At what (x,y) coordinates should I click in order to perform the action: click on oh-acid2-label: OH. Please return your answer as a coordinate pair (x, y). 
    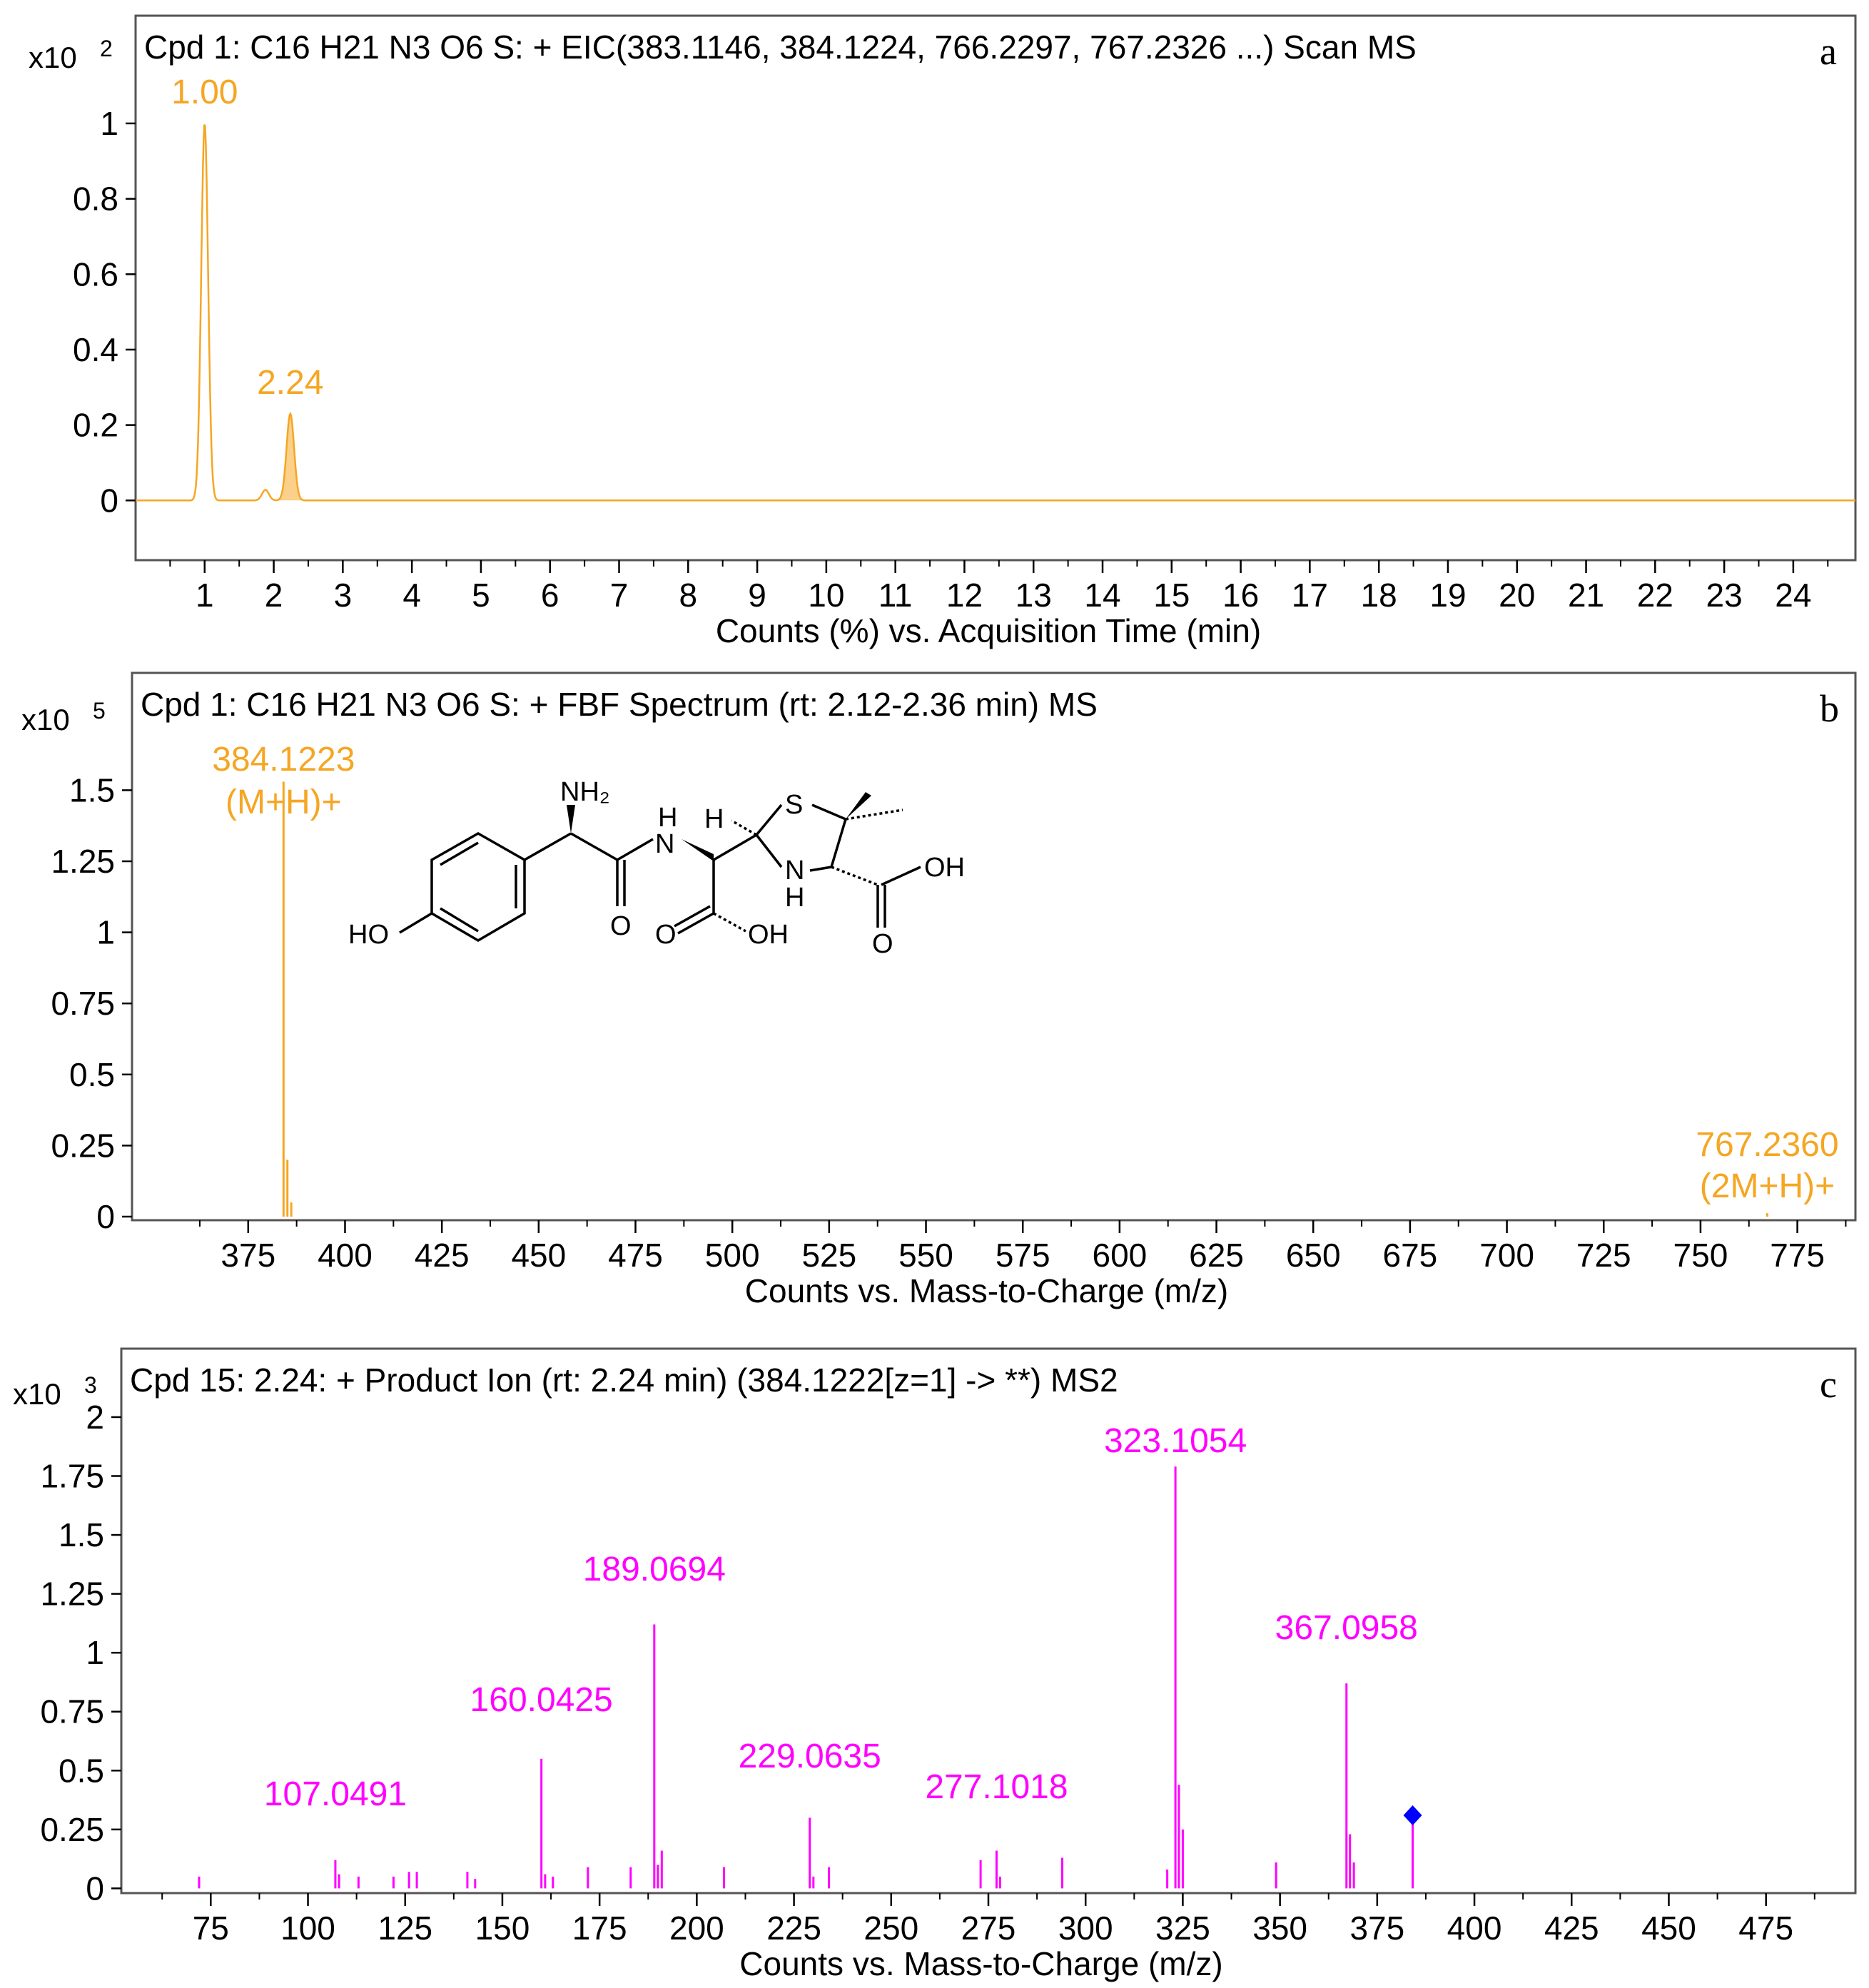
    Looking at the image, I should click on (944, 868).